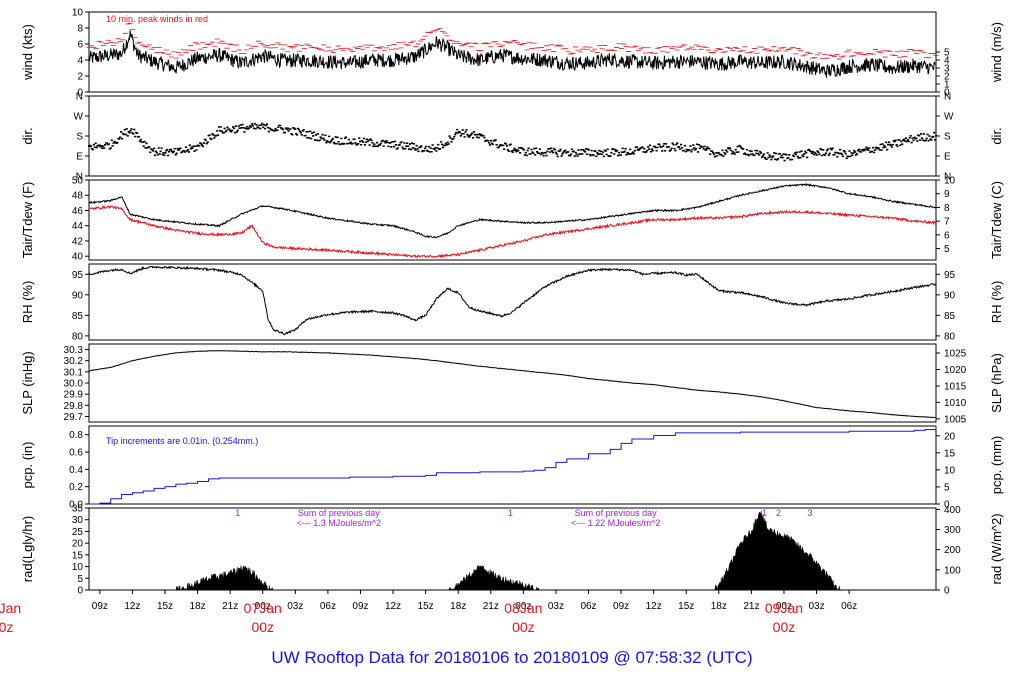  What do you see at coordinates (78, 532) in the screenshot?
I see `left-tick-label: 25` at bounding box center [78, 532].